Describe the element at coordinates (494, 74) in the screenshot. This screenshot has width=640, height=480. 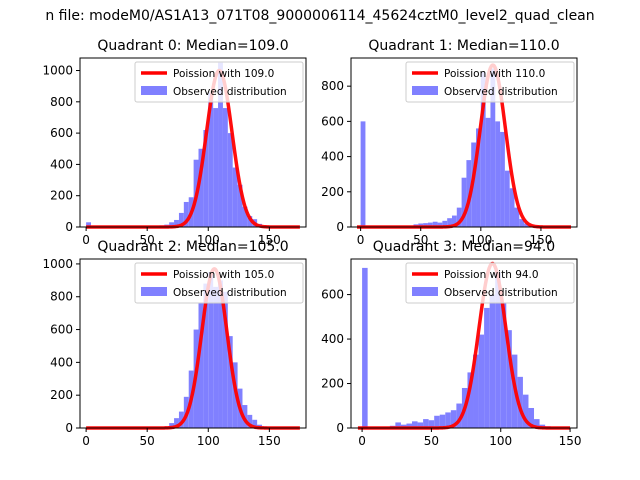
I see `legend-entry-poisson: Poission with 110.0` at that location.